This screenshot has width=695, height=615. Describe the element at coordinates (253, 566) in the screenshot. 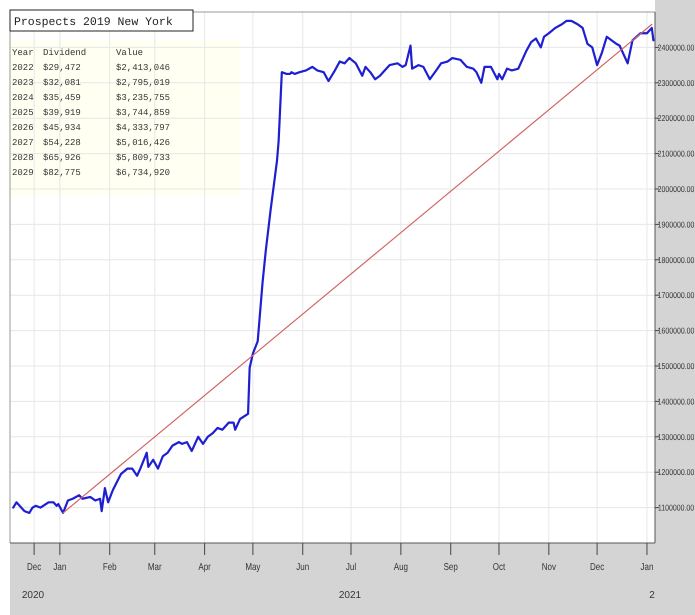

I see `x-tick-label: May` at that location.